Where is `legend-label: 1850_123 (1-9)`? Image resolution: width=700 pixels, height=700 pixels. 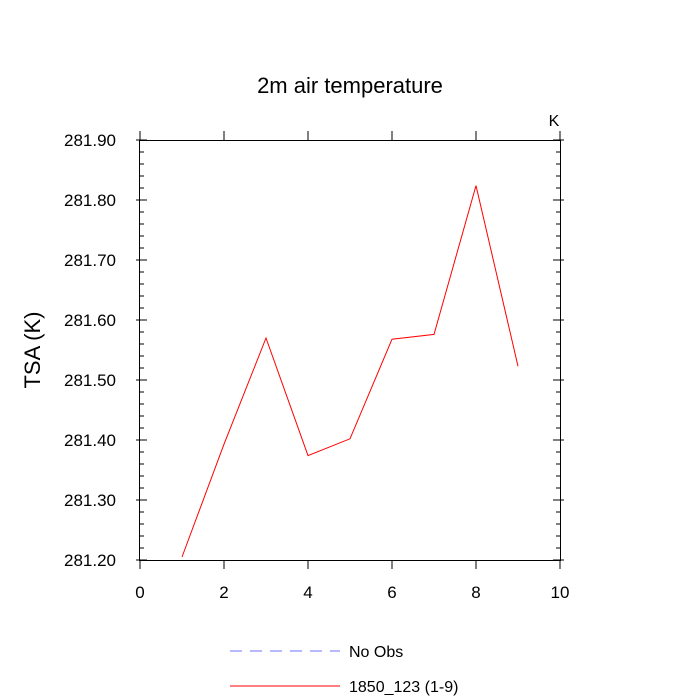
legend-label: 1850_123 (1-9) is located at coordinates (403, 687).